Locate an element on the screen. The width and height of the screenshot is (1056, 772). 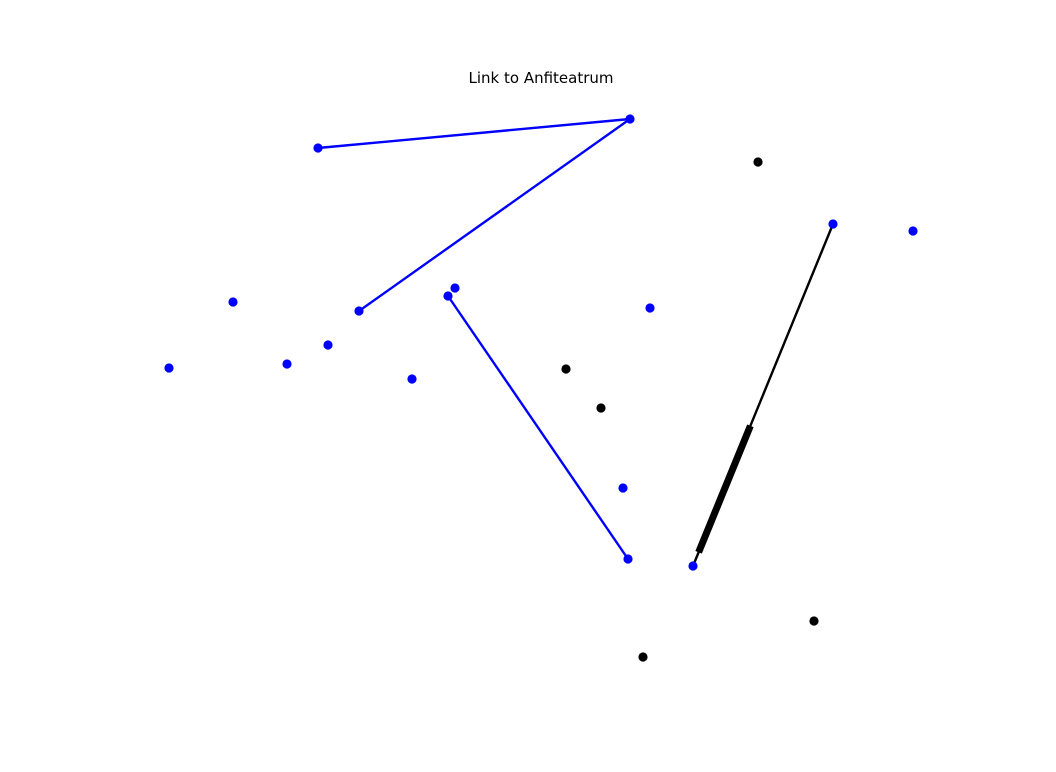
node-n16 is located at coordinates (623, 488).